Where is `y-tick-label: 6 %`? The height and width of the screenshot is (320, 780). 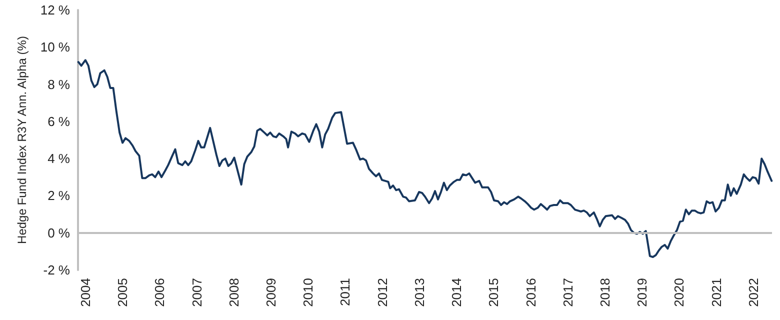
y-tick-label: 6 % is located at coordinates (59, 121).